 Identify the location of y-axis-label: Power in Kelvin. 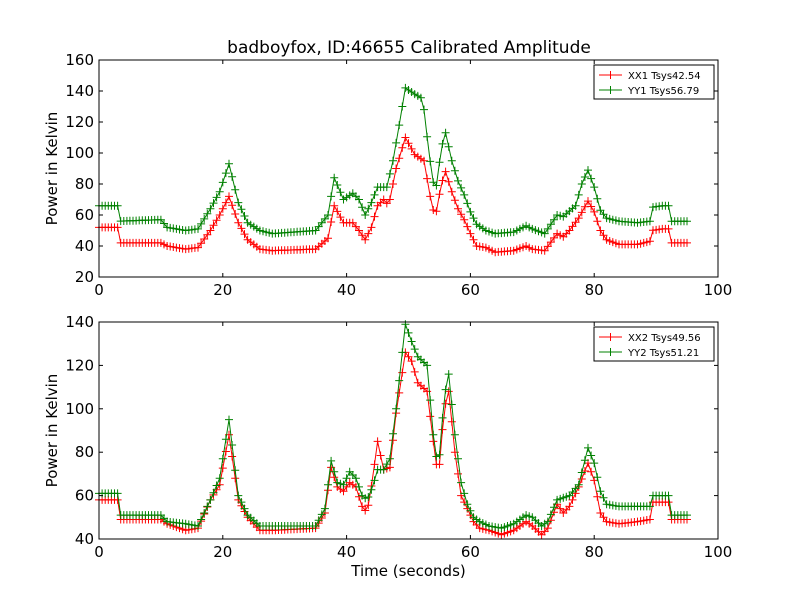
(52, 431).